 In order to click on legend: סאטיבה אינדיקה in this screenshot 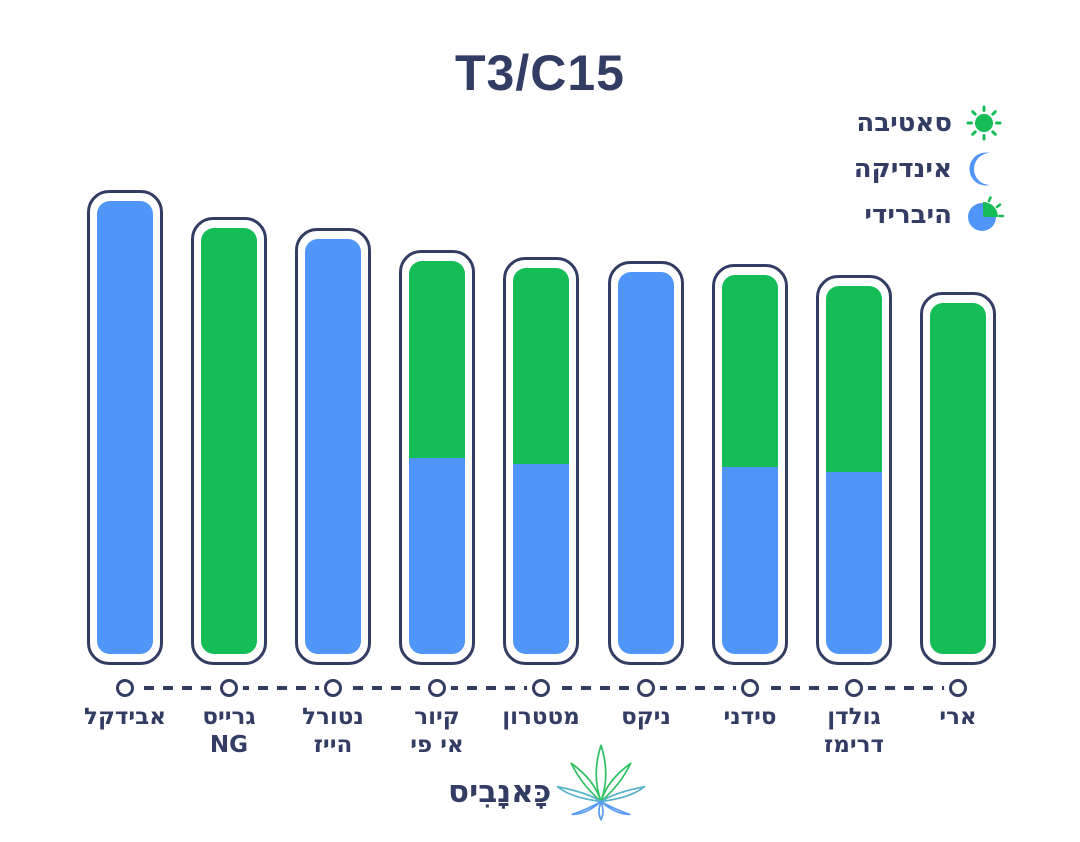, I will do `click(929, 171)`.